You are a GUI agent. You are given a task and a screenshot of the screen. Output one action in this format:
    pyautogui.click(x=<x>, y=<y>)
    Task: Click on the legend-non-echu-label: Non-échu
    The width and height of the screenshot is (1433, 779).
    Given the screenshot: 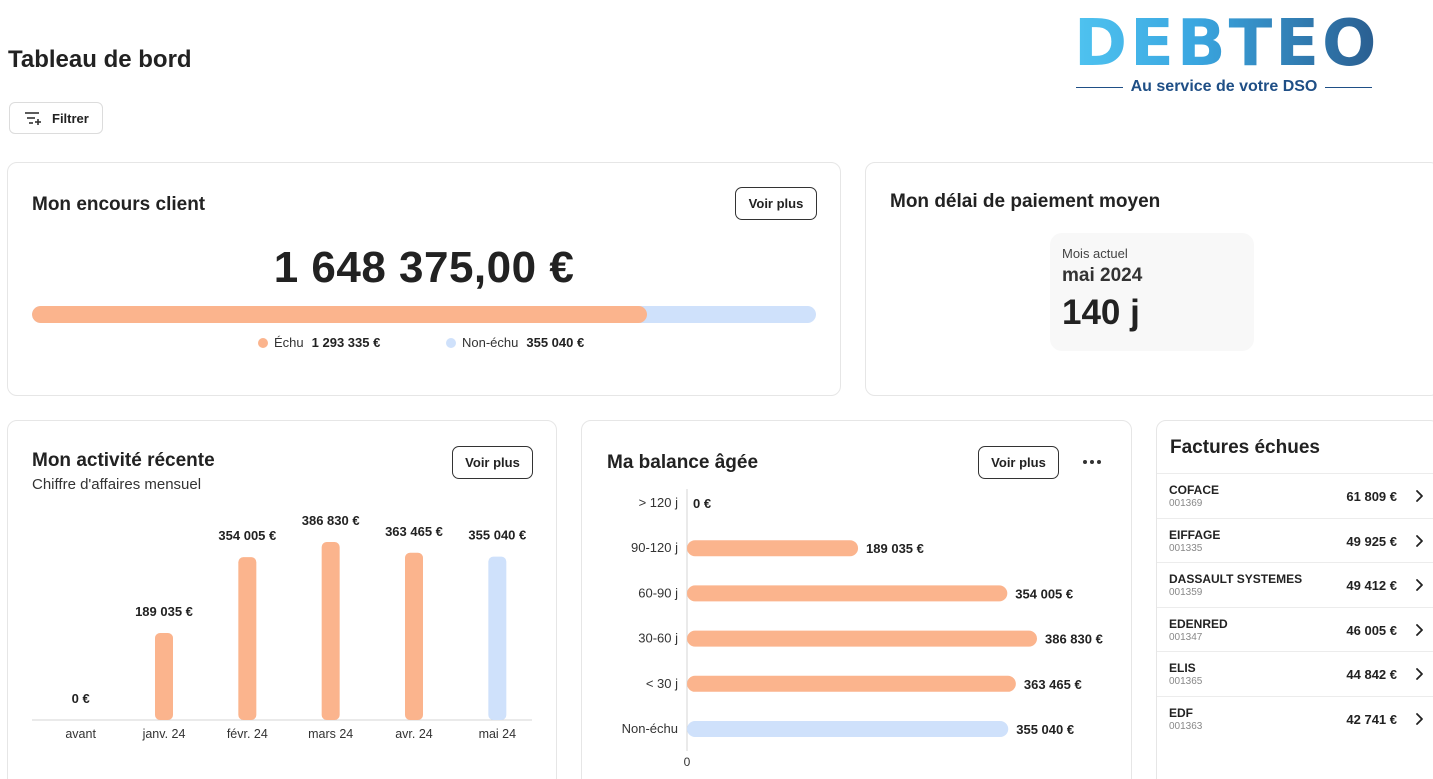 What is the action you would take?
    pyautogui.click(x=490, y=342)
    